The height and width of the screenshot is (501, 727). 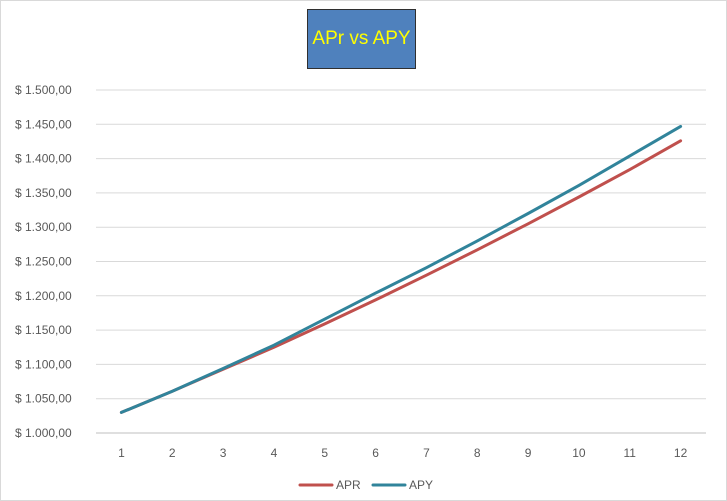 I want to click on x-tick-label: 5, so click(x=324, y=453).